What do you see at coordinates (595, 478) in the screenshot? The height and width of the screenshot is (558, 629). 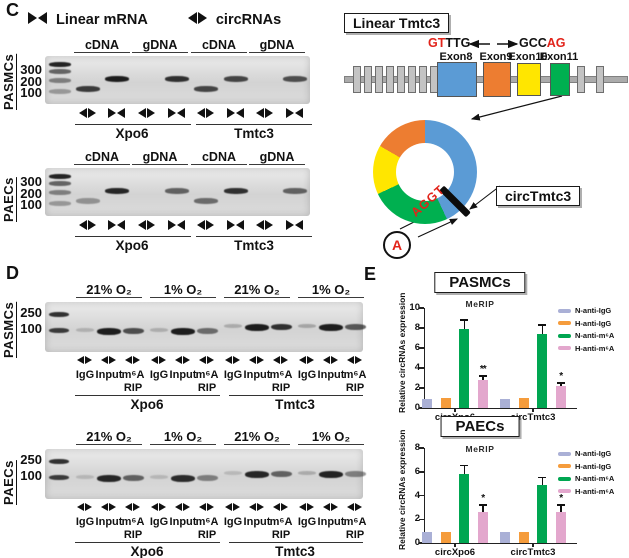 I see `legend-label: N-anti-m⁶A` at bounding box center [595, 478].